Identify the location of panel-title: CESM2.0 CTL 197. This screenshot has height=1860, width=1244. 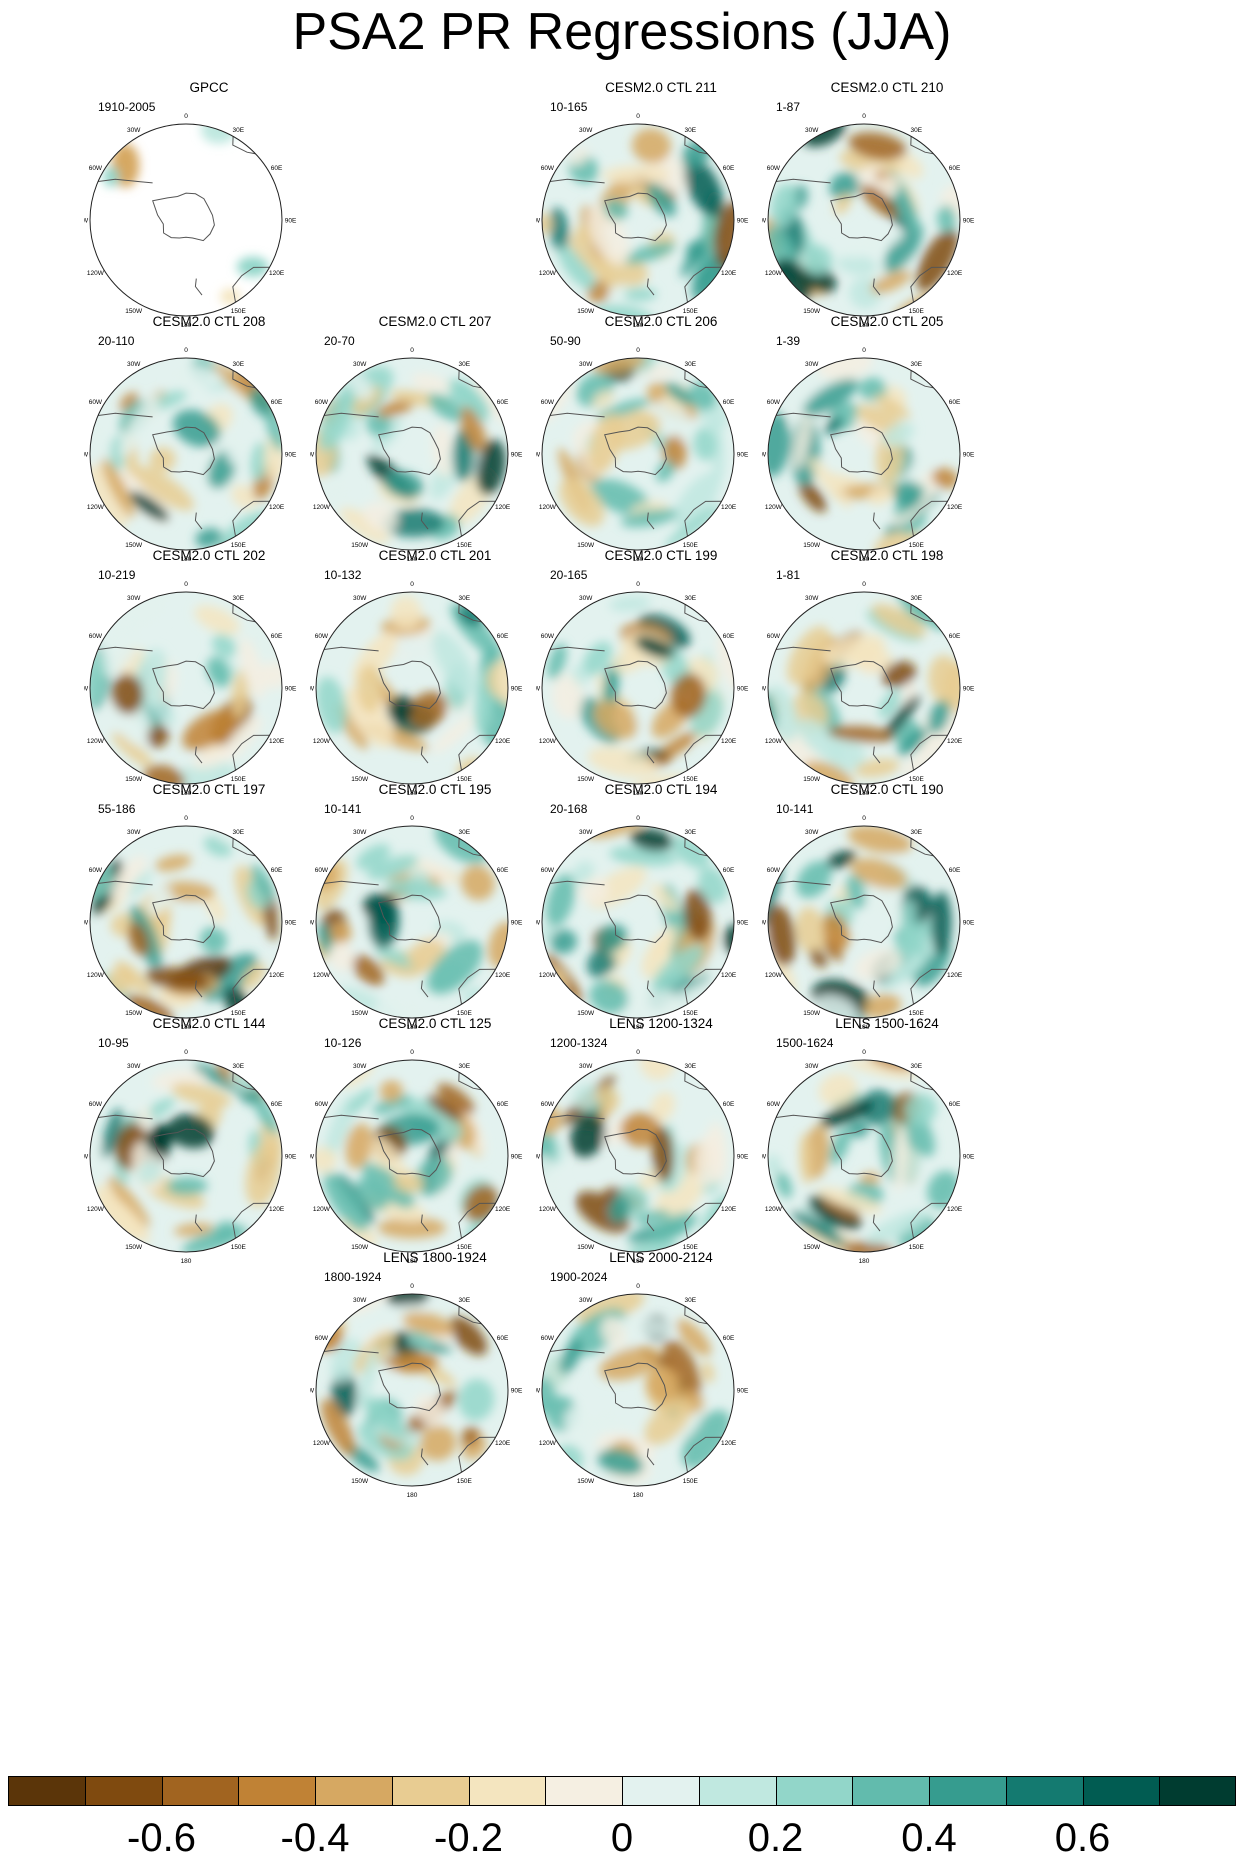
(209, 789).